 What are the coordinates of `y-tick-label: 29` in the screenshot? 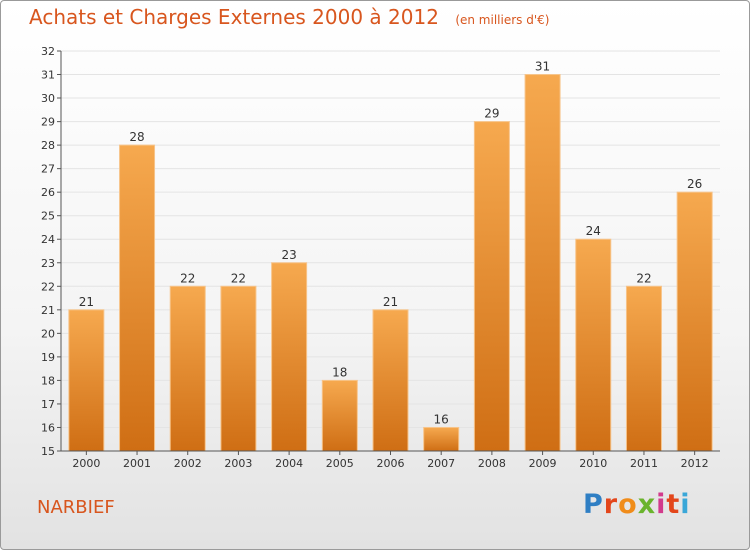 It's located at (48, 122).